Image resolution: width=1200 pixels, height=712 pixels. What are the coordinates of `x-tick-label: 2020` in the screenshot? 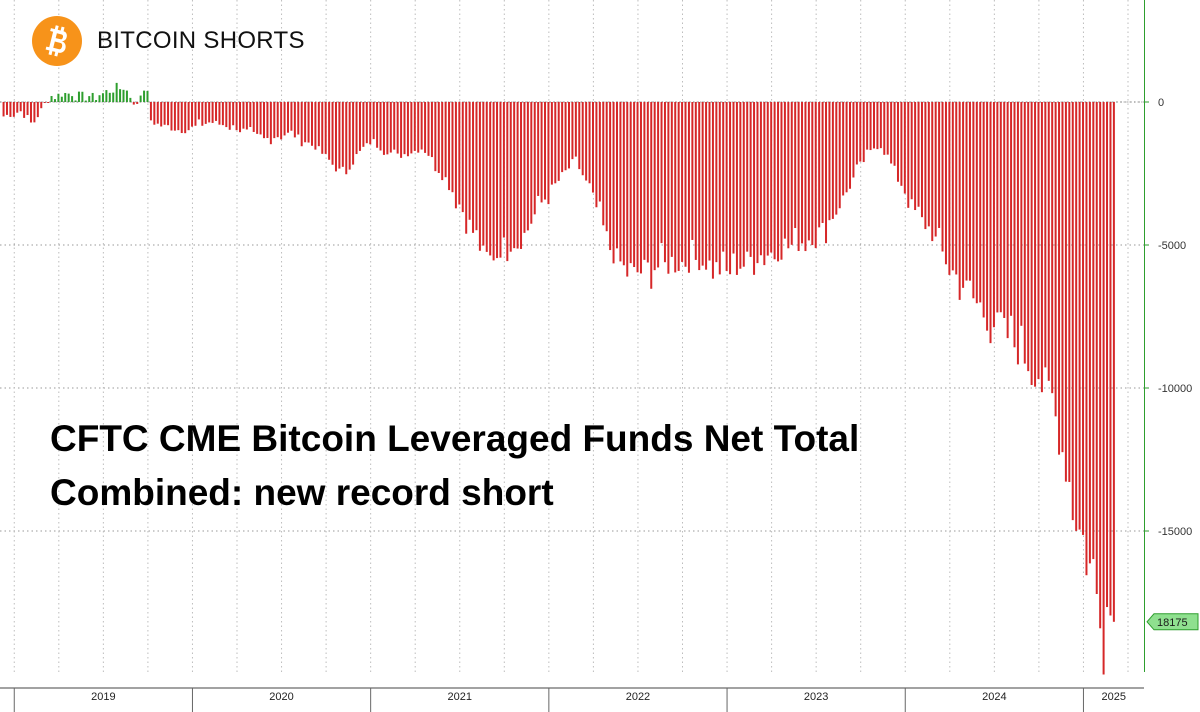 It's located at (281, 697).